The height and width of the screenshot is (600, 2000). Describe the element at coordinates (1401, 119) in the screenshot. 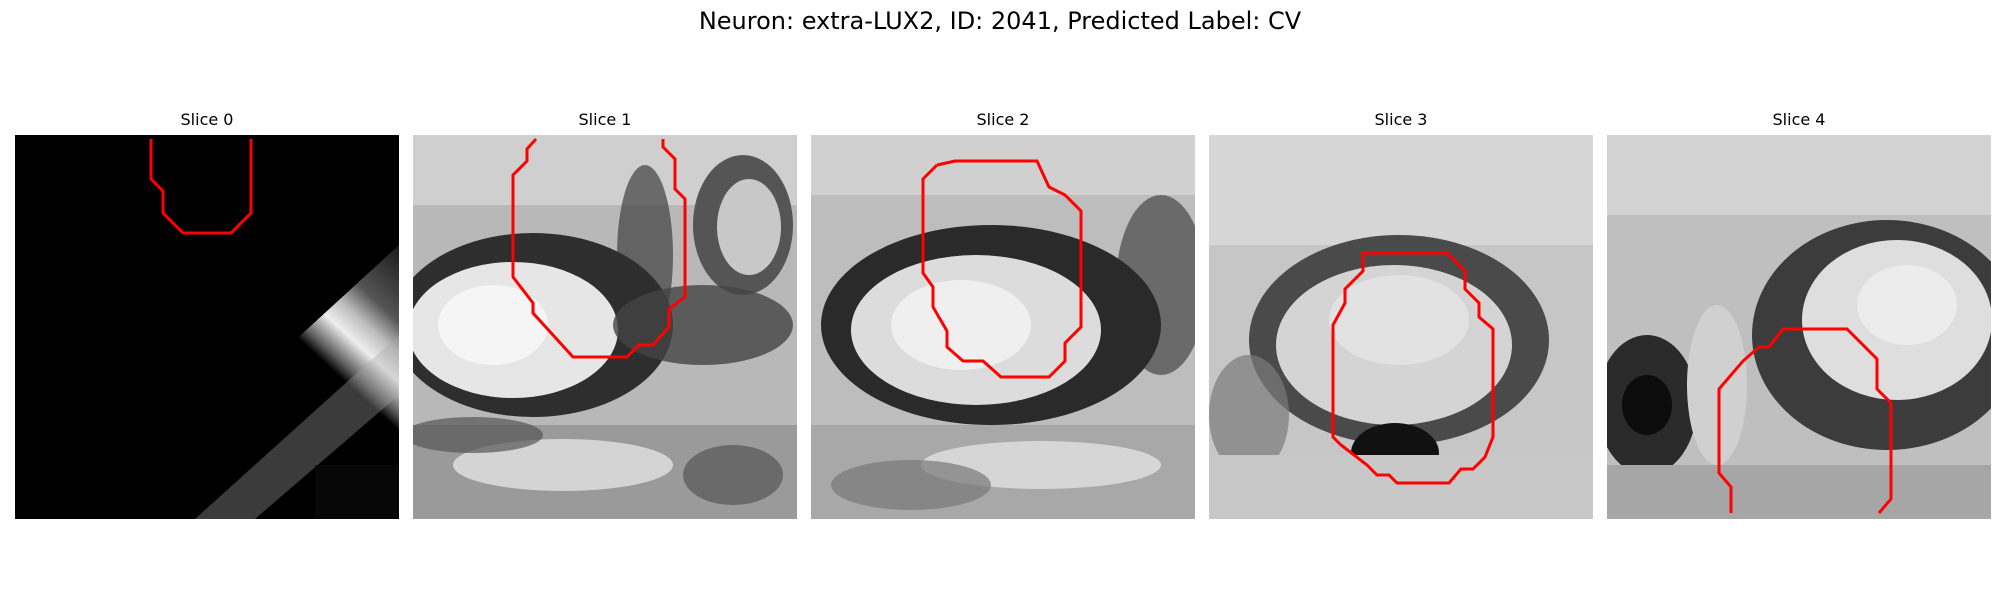

I see `slice-title: Slice 3` at that location.